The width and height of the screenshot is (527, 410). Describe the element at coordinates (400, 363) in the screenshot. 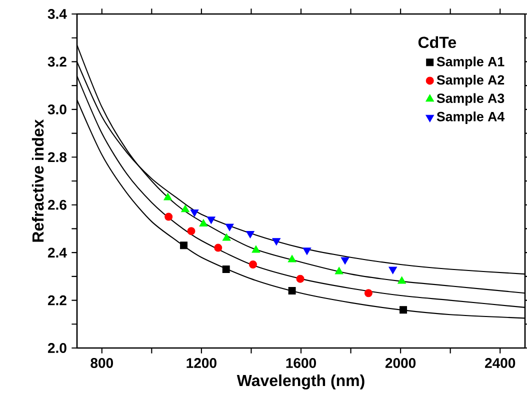

I see `x-tick-label: 2000` at that location.